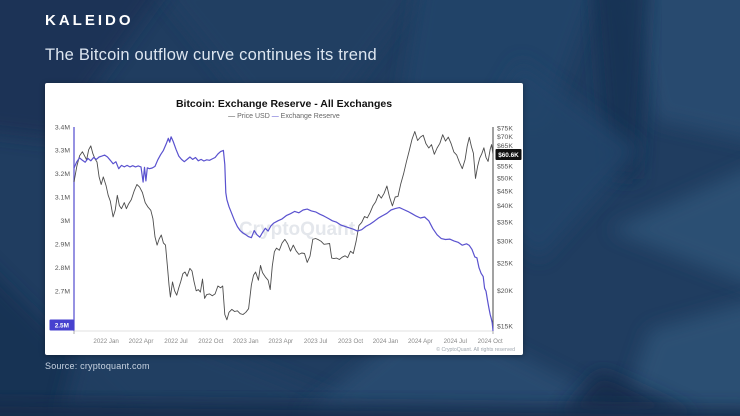 This screenshot has height=416, width=740. Describe the element at coordinates (62, 151) in the screenshot. I see `svg-text: 3.3M` at that location.